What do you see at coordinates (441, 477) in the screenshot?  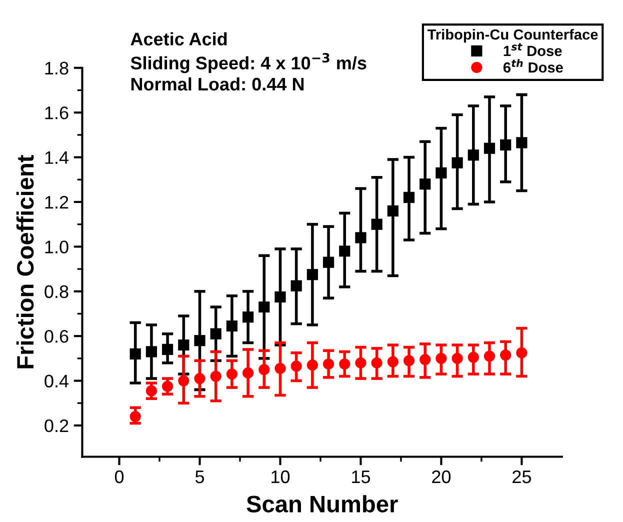 I see `x-tick-label: 20` at bounding box center [441, 477].